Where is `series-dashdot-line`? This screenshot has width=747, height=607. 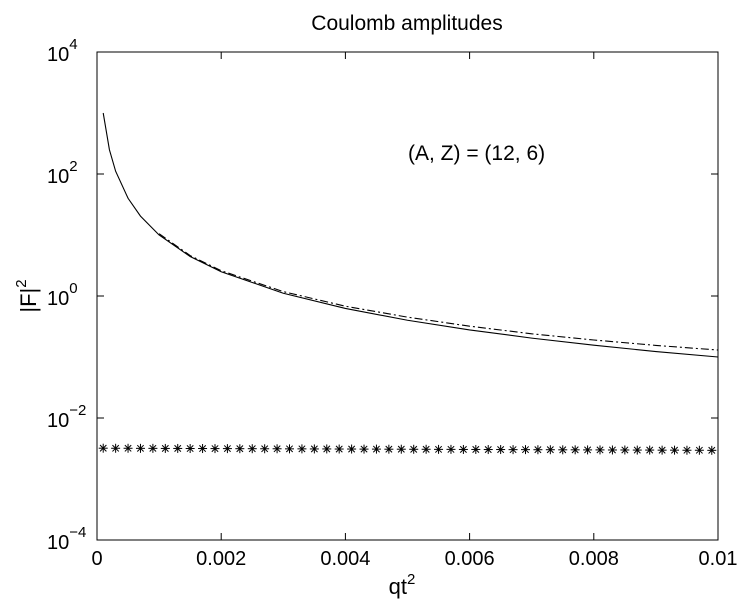 series-dashdot-line is located at coordinates (438, 292).